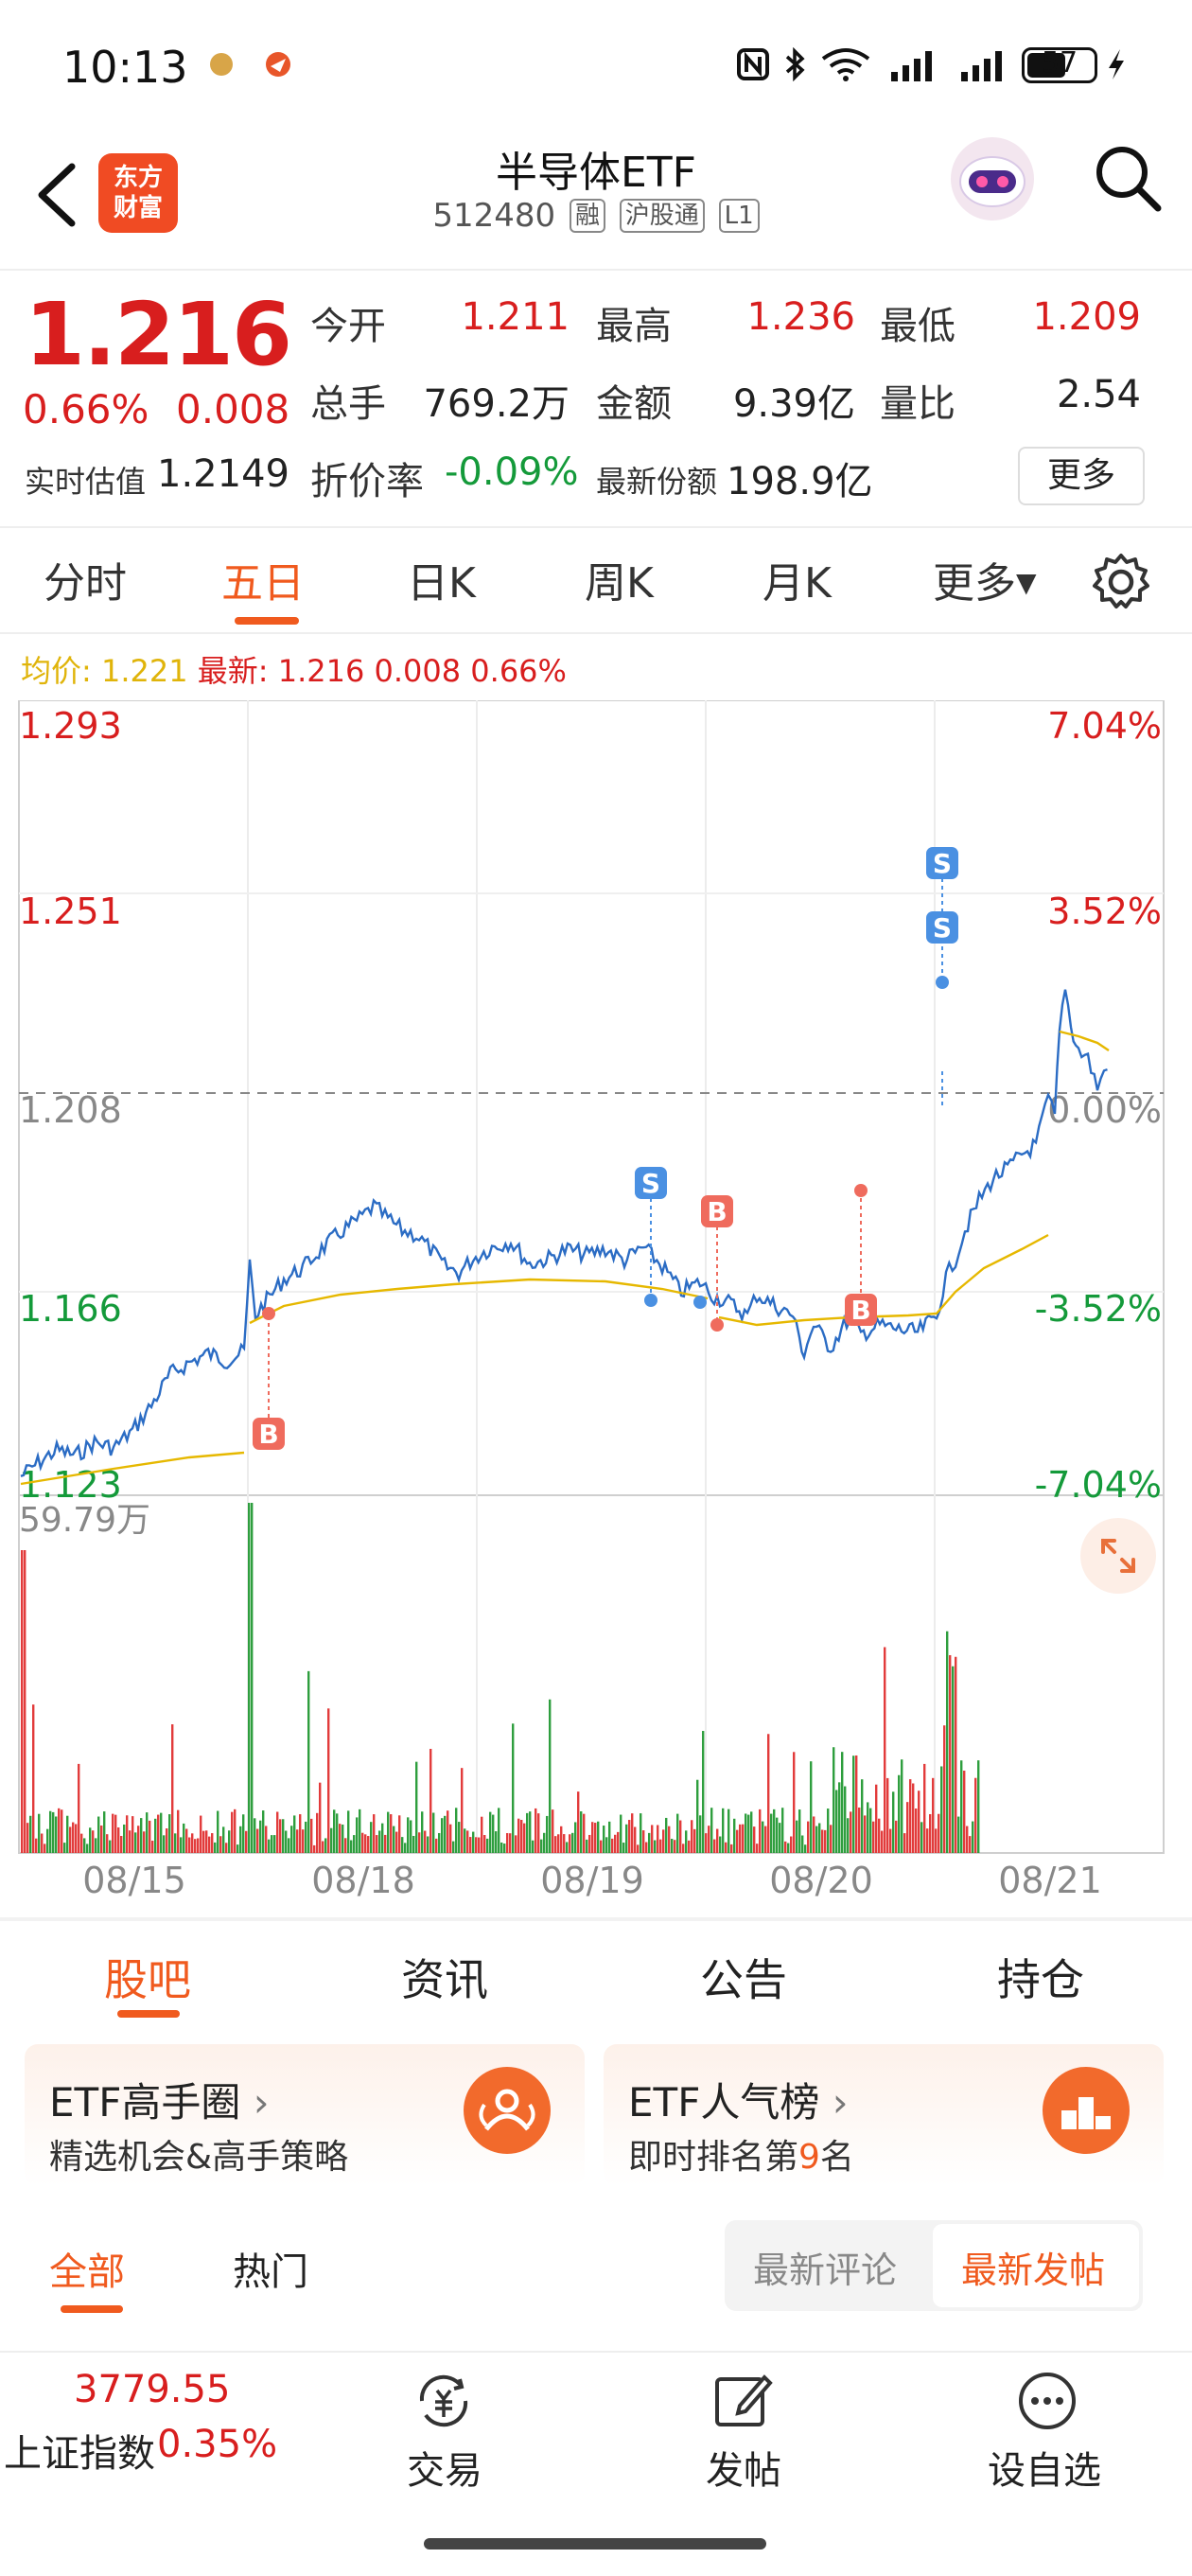 This screenshot has width=1192, height=2576. What do you see at coordinates (263, 583) in the screenshot?
I see `tab-five-day: 五日` at bounding box center [263, 583].